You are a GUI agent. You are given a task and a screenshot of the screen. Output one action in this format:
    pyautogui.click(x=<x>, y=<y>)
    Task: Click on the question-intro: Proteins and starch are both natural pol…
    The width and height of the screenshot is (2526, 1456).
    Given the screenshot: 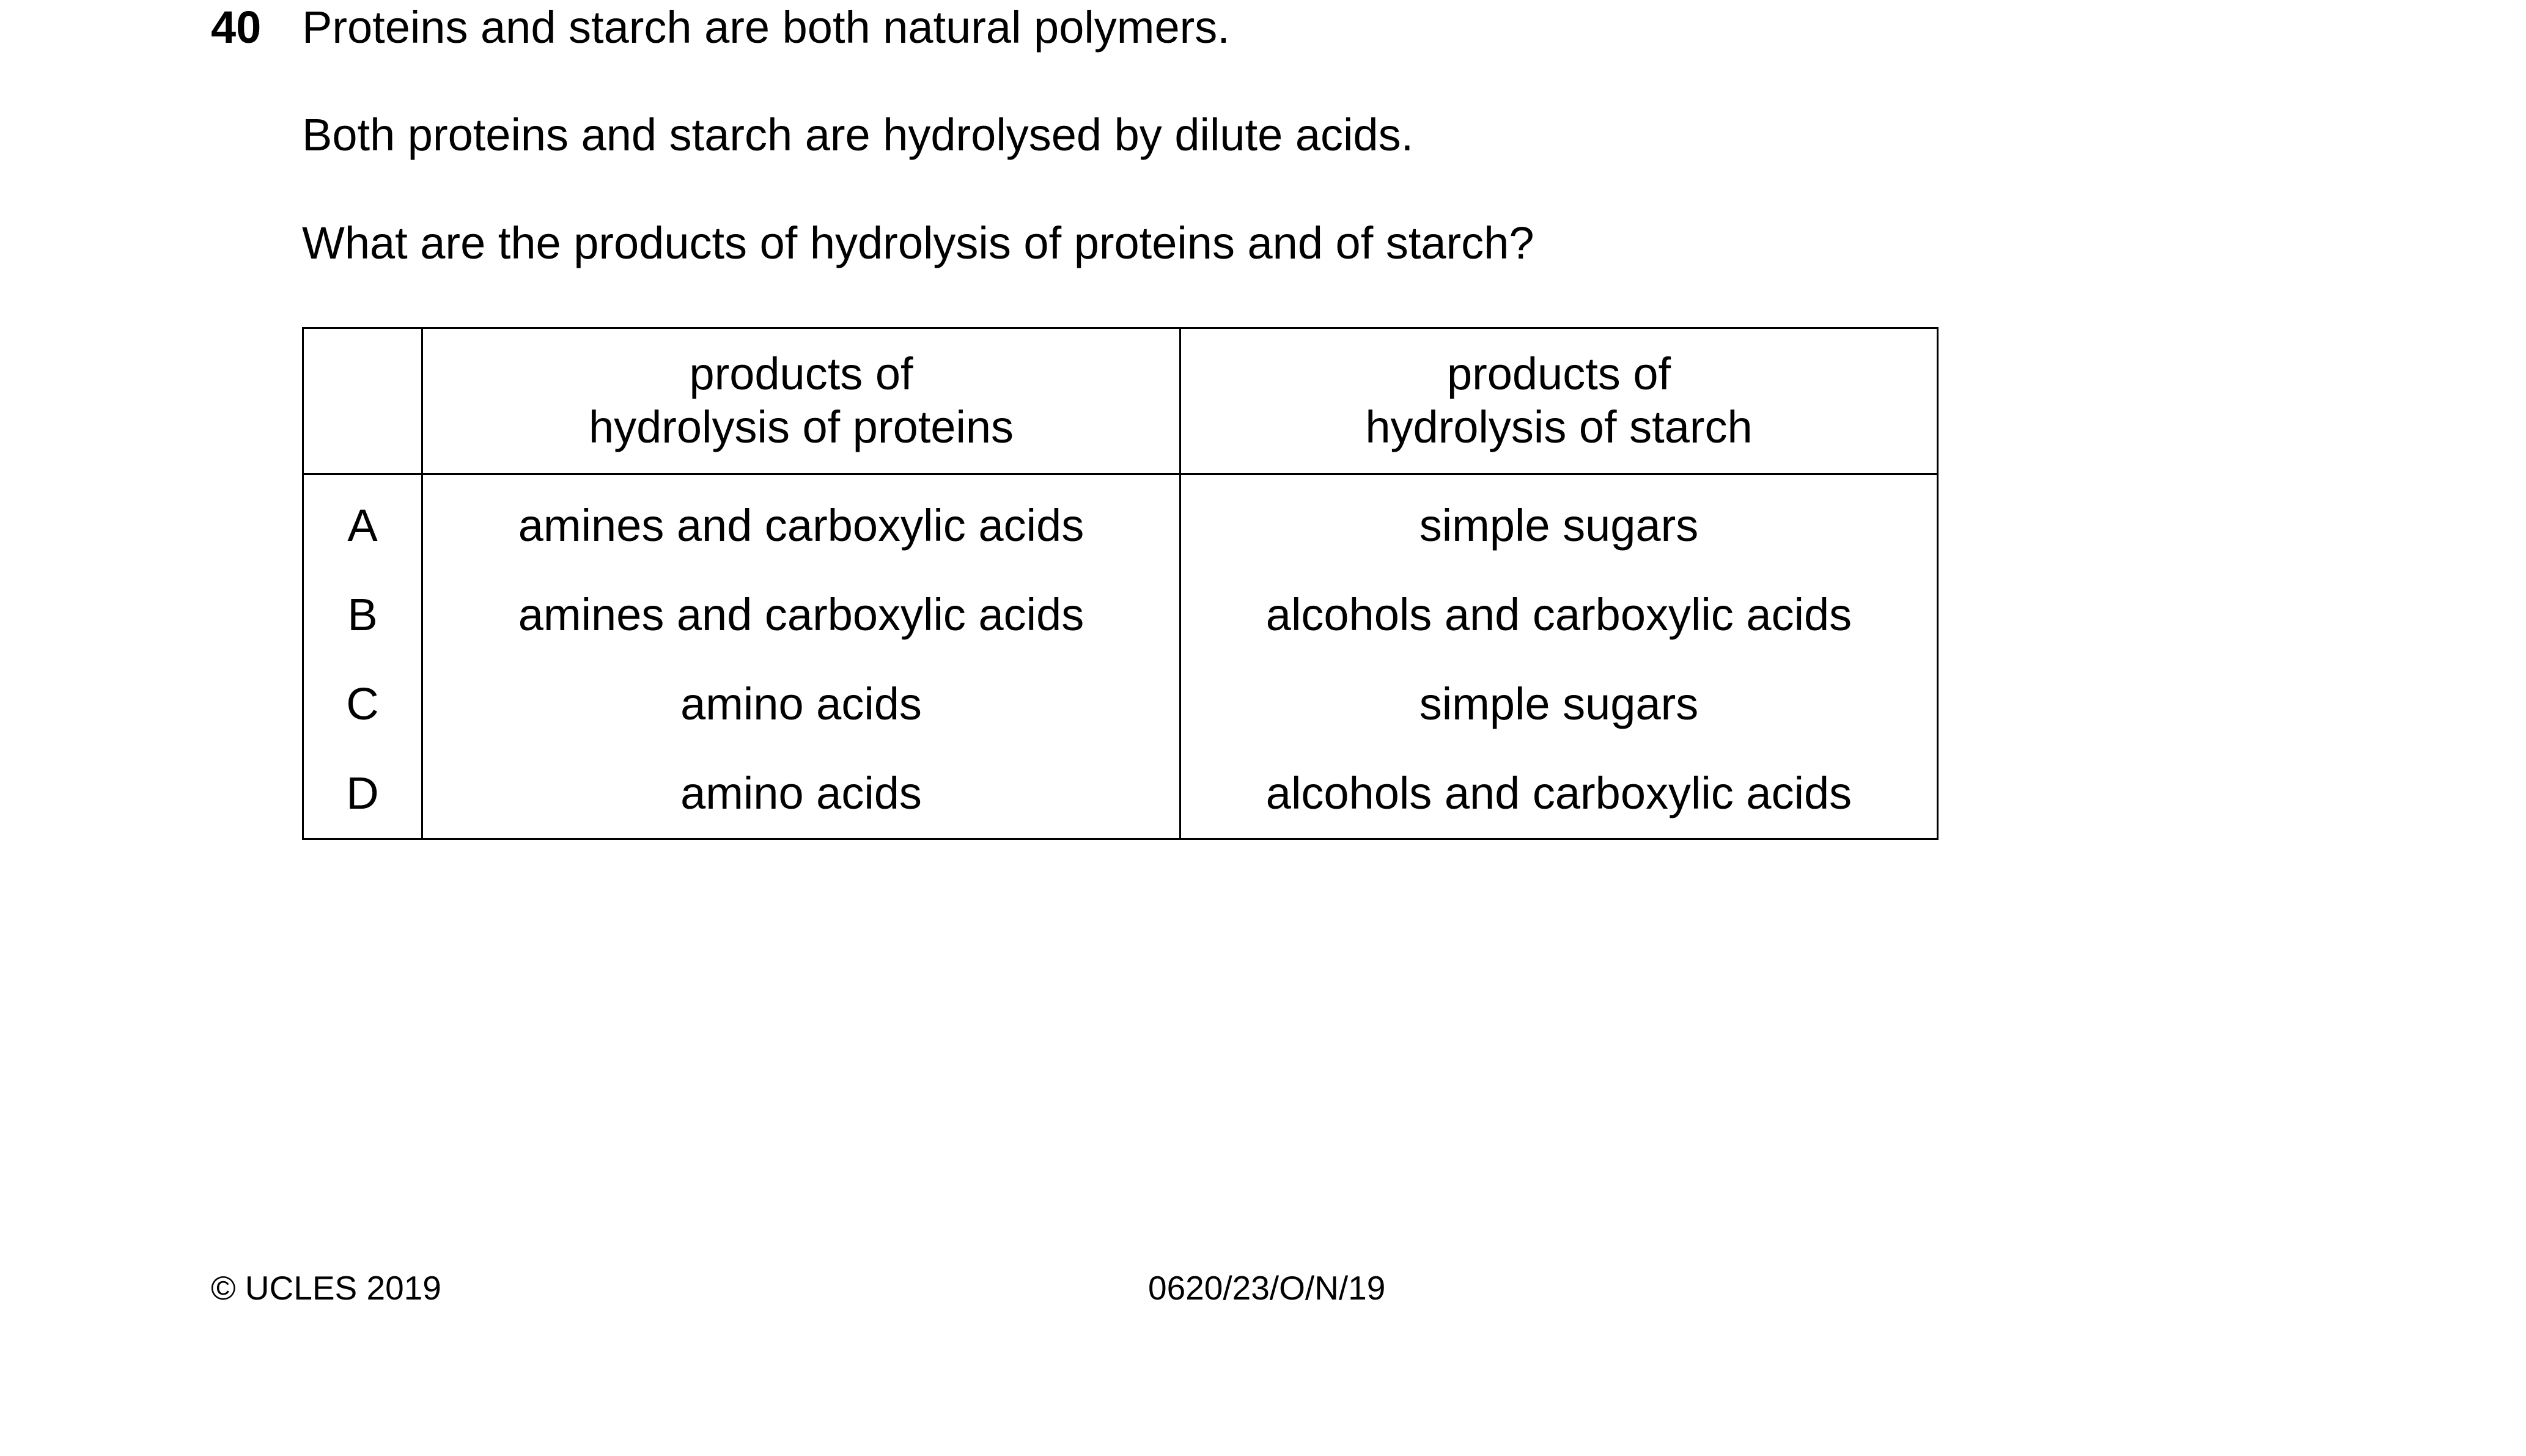 What is the action you would take?
    pyautogui.click(x=766, y=27)
    